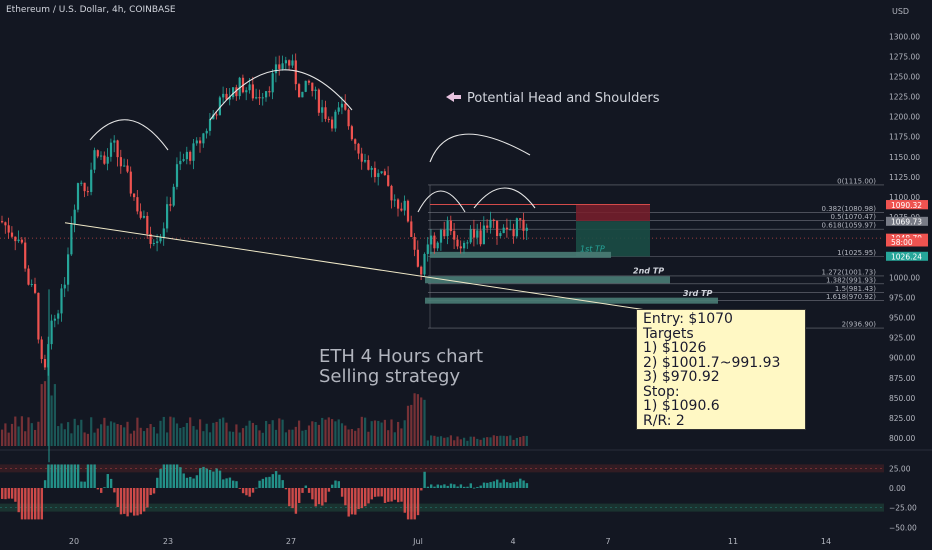 The height and width of the screenshot is (550, 932). What do you see at coordinates (592, 249) in the screenshot?
I see `tp1-label: 1st TP` at bounding box center [592, 249].